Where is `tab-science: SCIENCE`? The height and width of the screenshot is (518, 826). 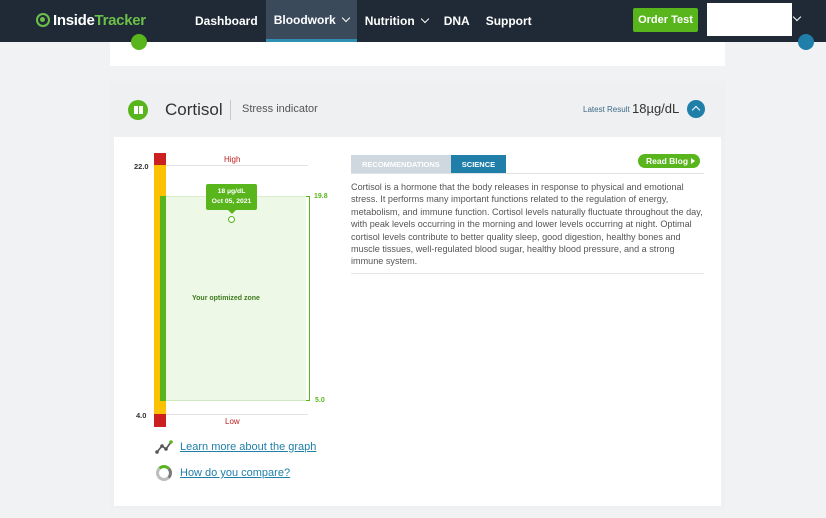
tab-science: SCIENCE is located at coordinates (478, 164).